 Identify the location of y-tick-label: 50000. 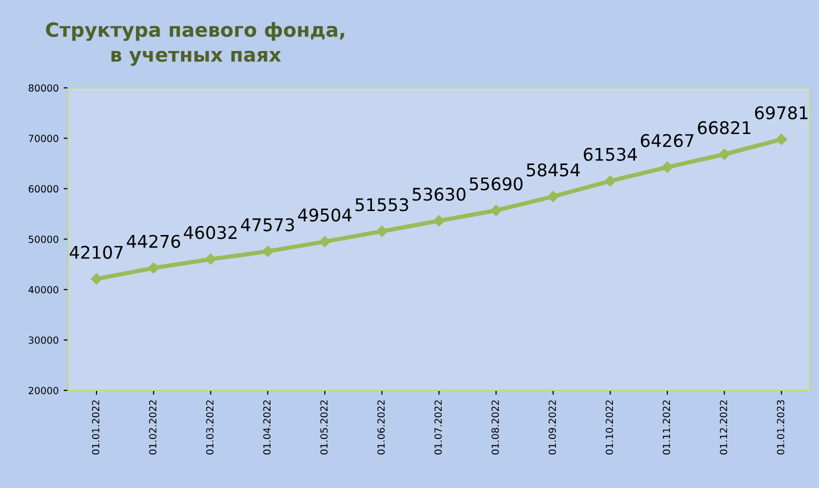
(43, 239).